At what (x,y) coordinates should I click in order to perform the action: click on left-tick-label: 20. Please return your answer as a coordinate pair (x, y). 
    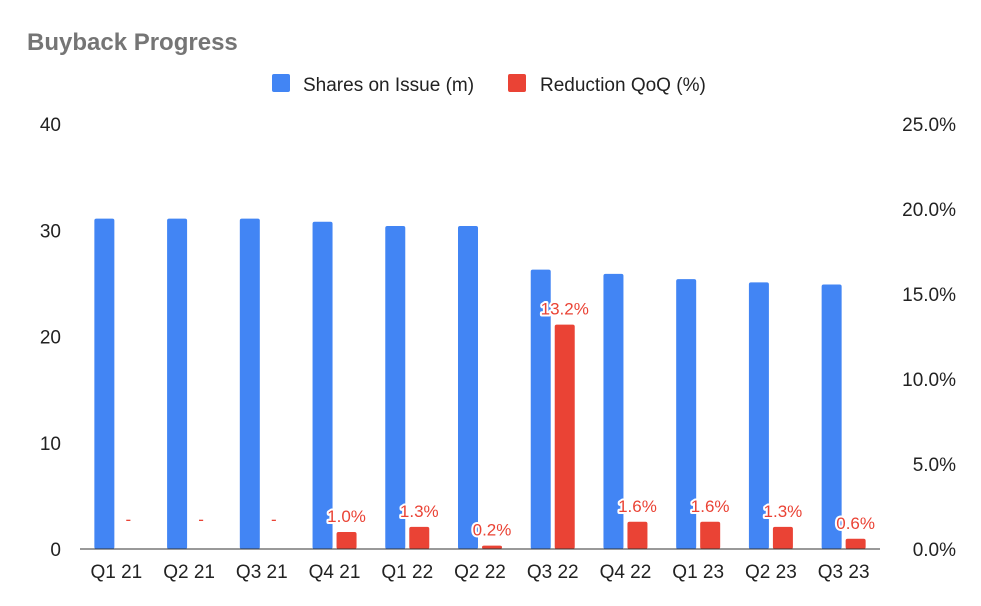
    Looking at the image, I should click on (50, 338).